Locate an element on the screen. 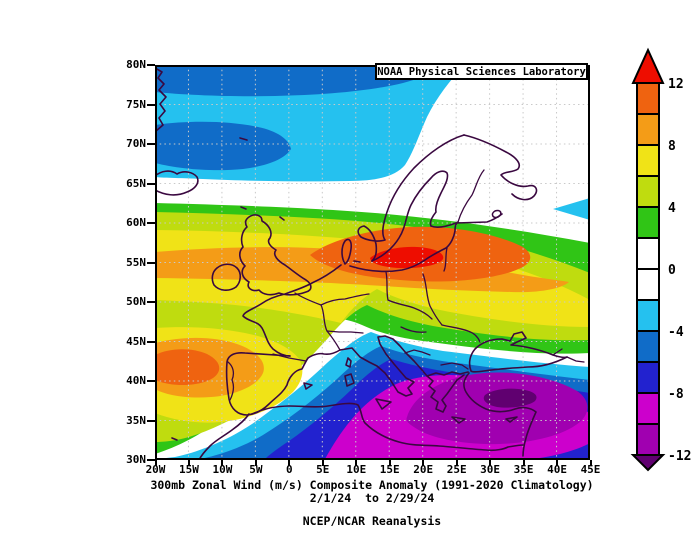  colorbar-tick-label: 8 is located at coordinates (672, 146).